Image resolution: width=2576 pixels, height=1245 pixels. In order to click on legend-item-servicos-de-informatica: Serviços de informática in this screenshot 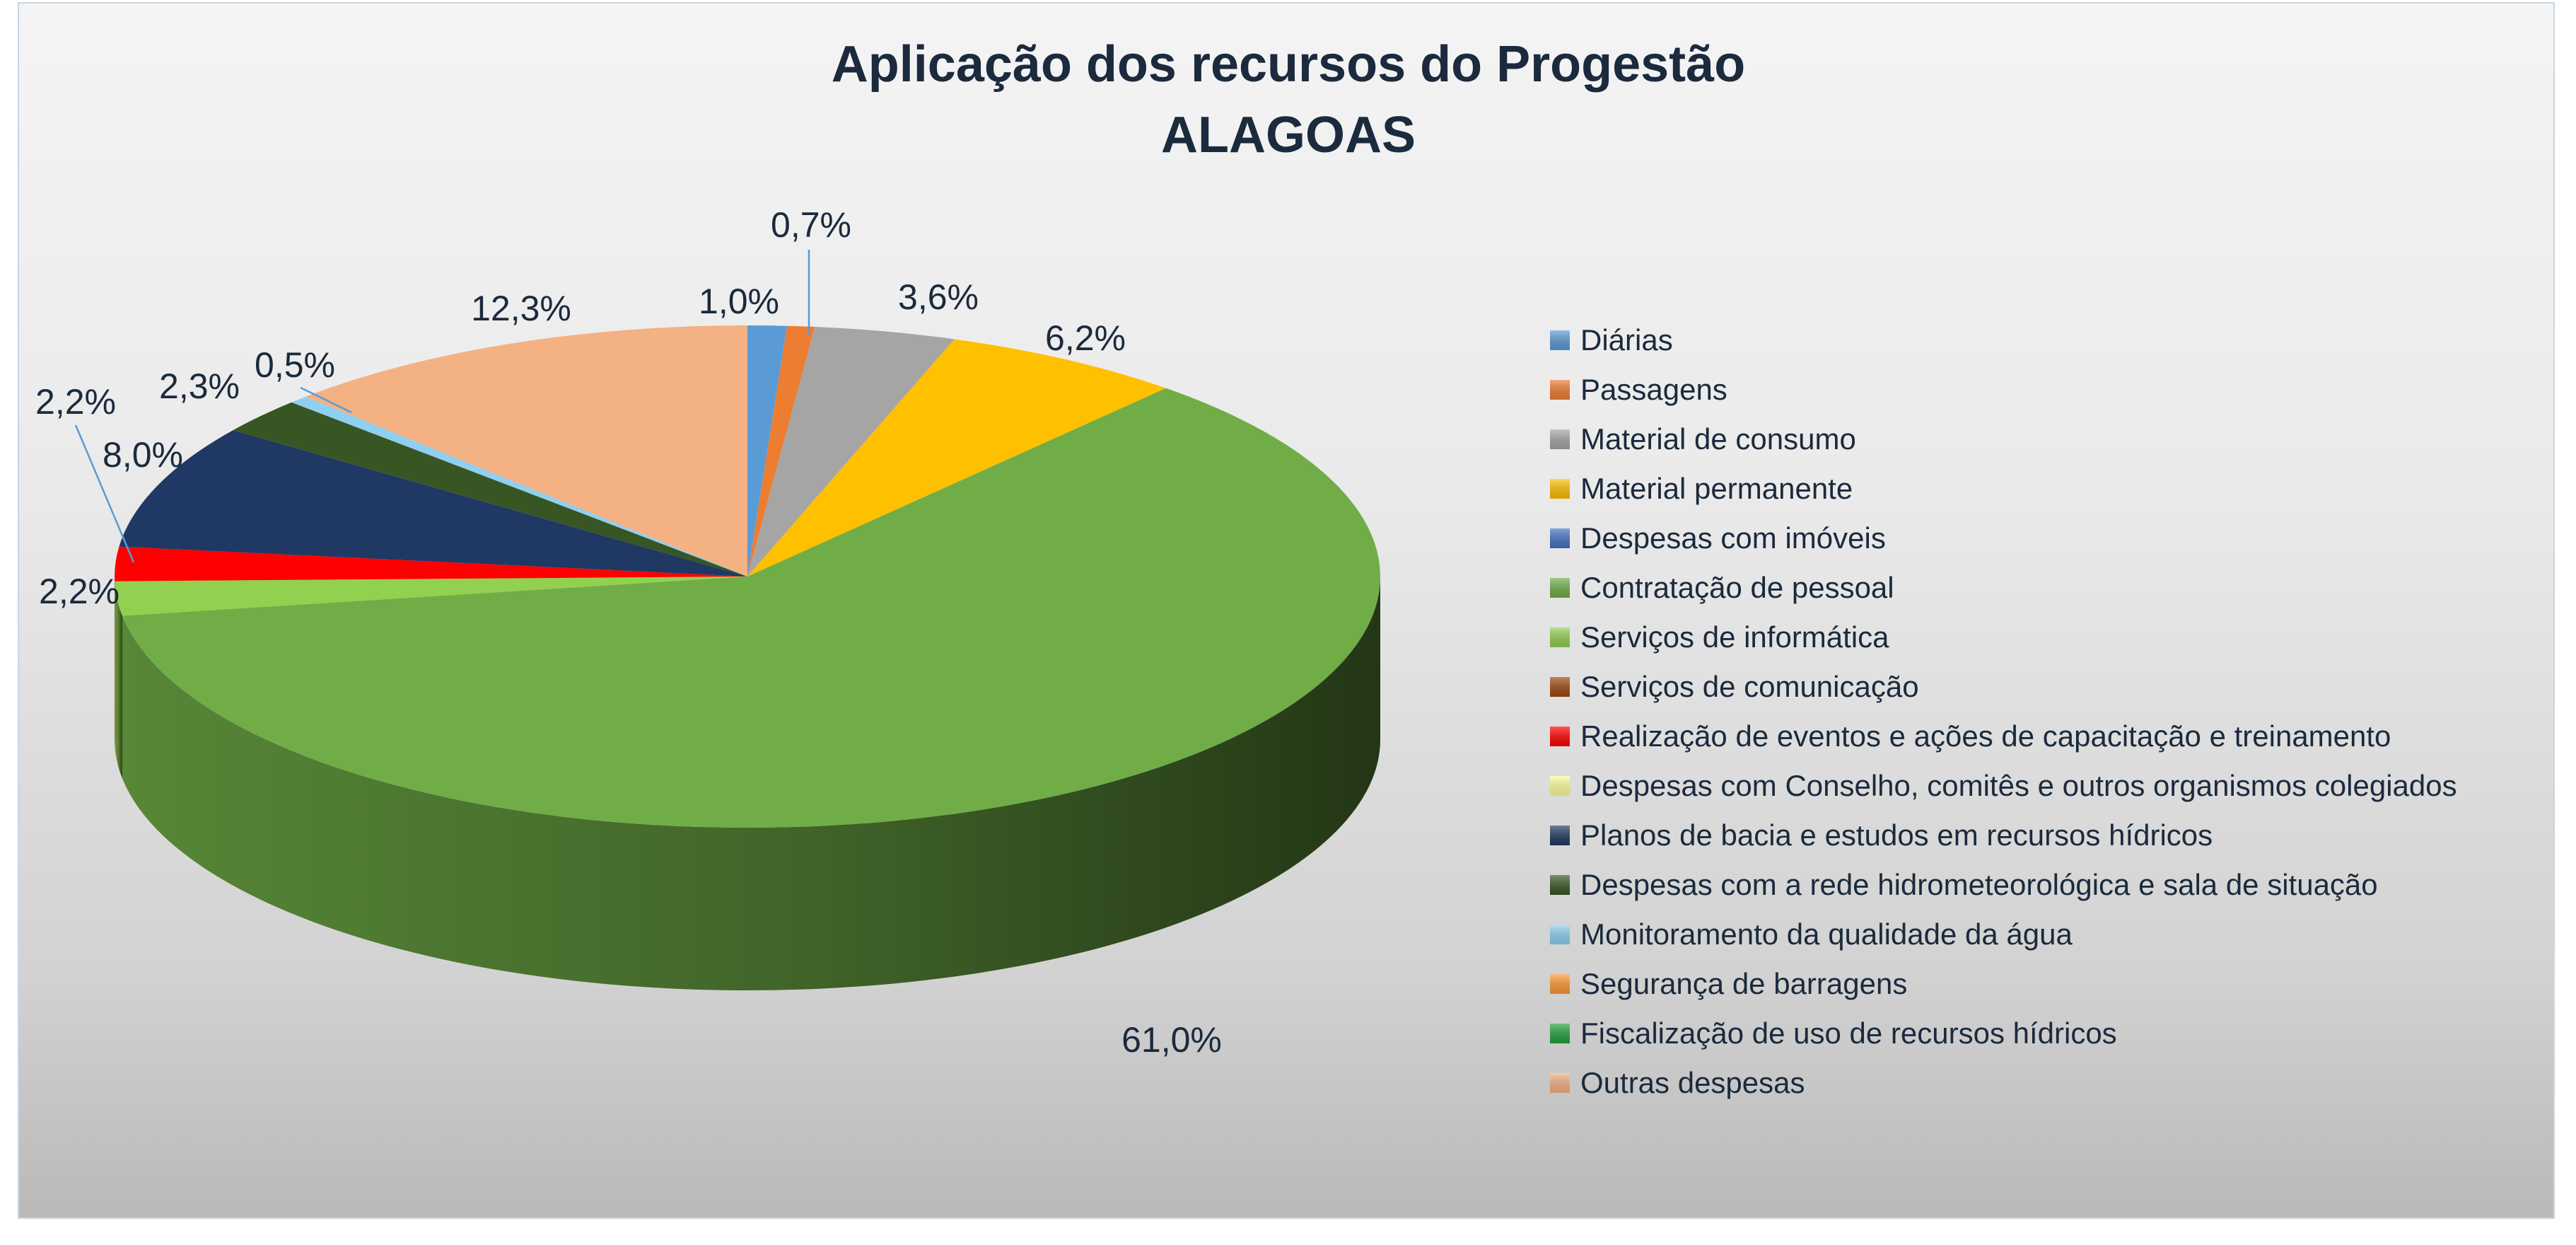, I will do `click(1719, 637)`.